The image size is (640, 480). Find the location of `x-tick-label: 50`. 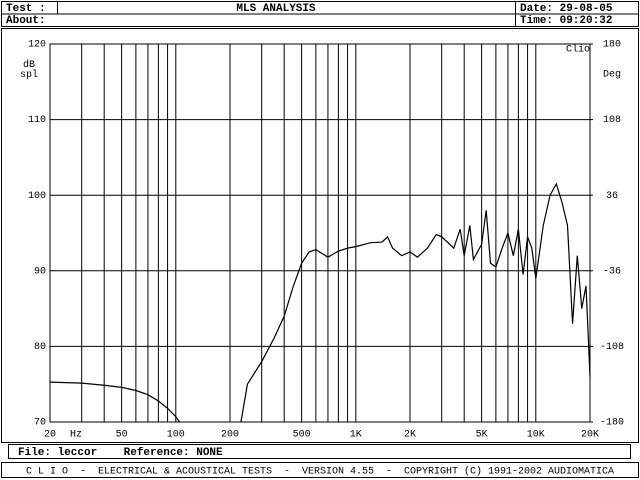

x-tick-label: 50 is located at coordinates (122, 435).